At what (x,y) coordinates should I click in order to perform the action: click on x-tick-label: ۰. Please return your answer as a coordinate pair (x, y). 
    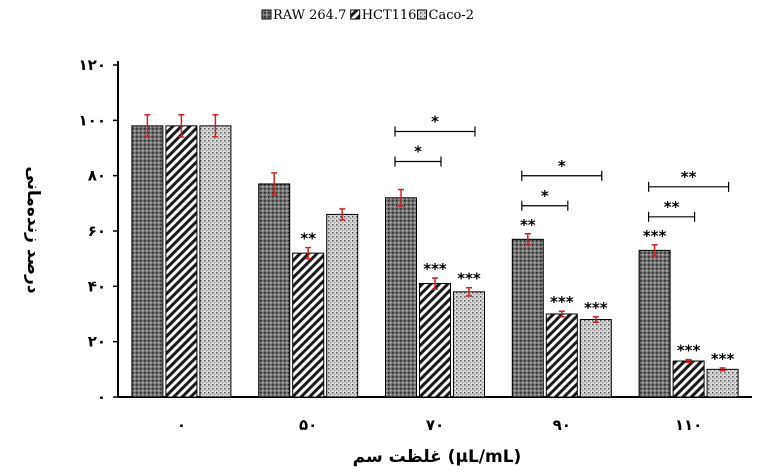
    Looking at the image, I should click on (181, 425).